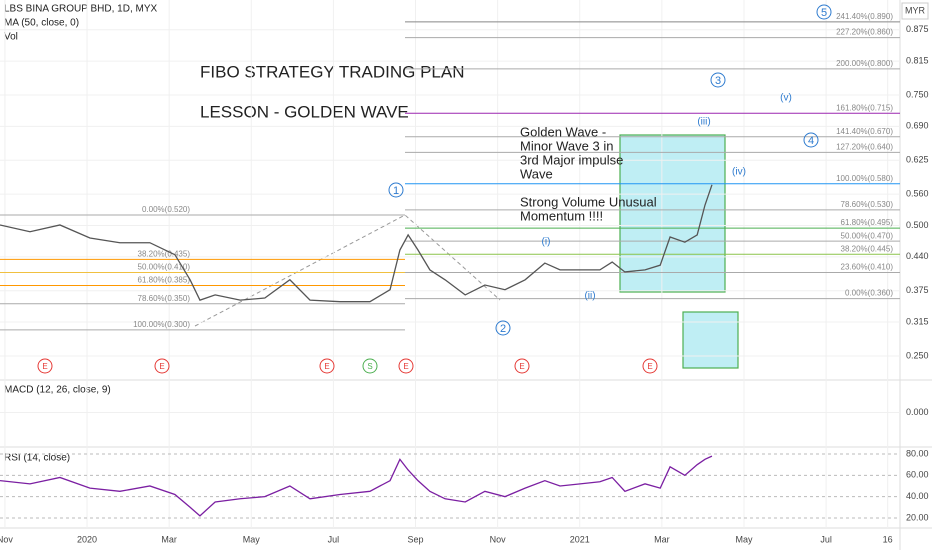 Image resolution: width=932 pixels, height=550 pixels. Describe the element at coordinates (11, 37) in the screenshot. I see `legend-vol: Vol` at that location.